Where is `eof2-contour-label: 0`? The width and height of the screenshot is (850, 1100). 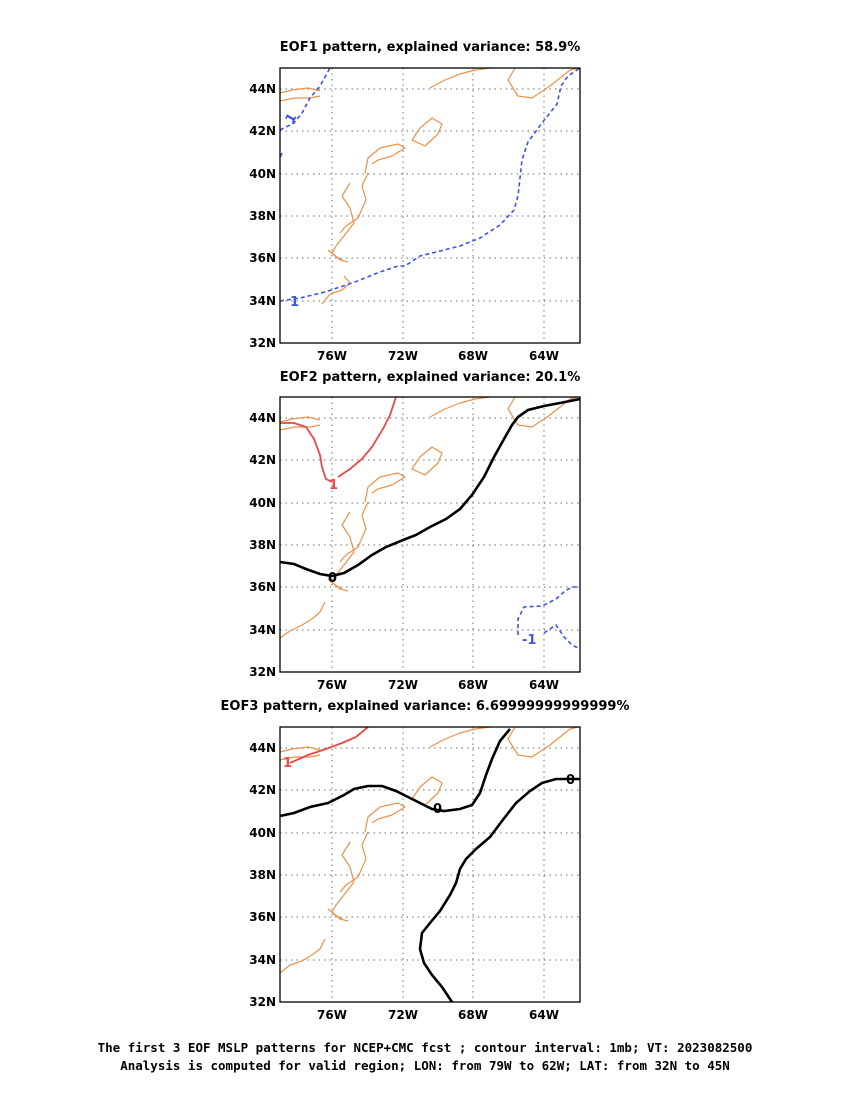 eof2-contour-label: 0 is located at coordinates (332, 578).